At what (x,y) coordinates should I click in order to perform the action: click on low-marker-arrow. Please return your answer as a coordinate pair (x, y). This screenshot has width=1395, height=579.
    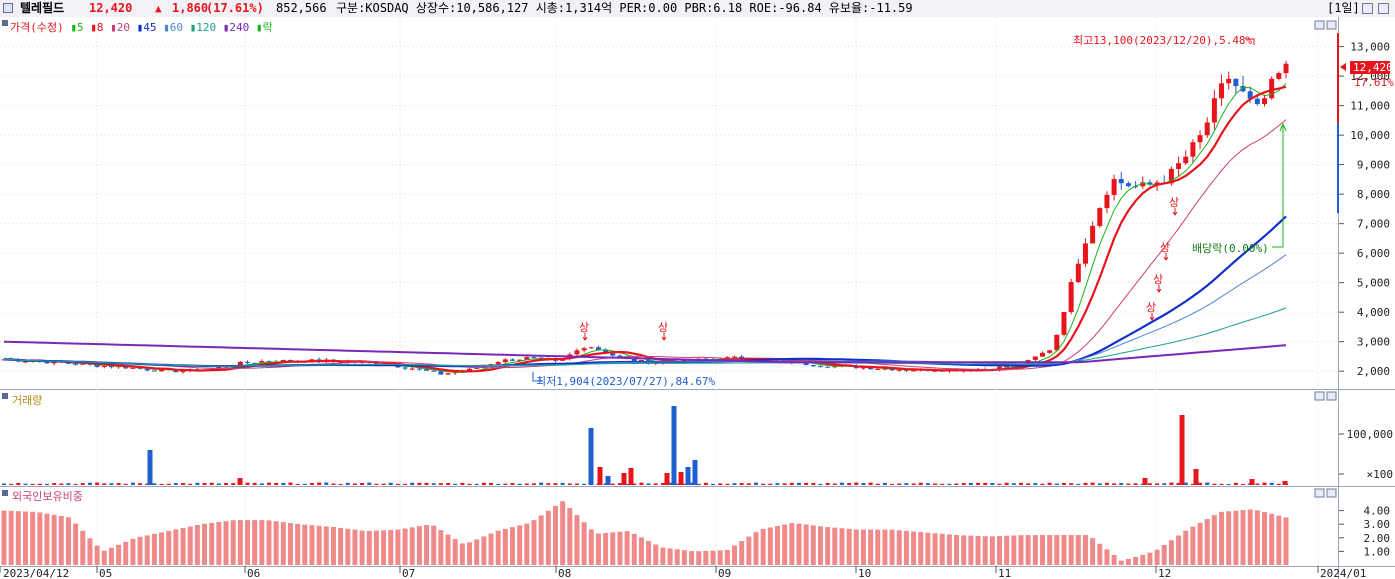
    Looking at the image, I should click on (537, 377).